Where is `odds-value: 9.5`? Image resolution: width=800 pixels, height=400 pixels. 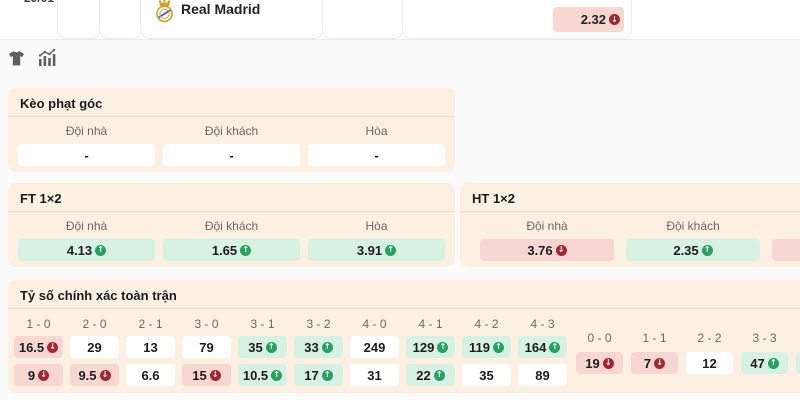
odds-value: 9.5 is located at coordinates (87, 375).